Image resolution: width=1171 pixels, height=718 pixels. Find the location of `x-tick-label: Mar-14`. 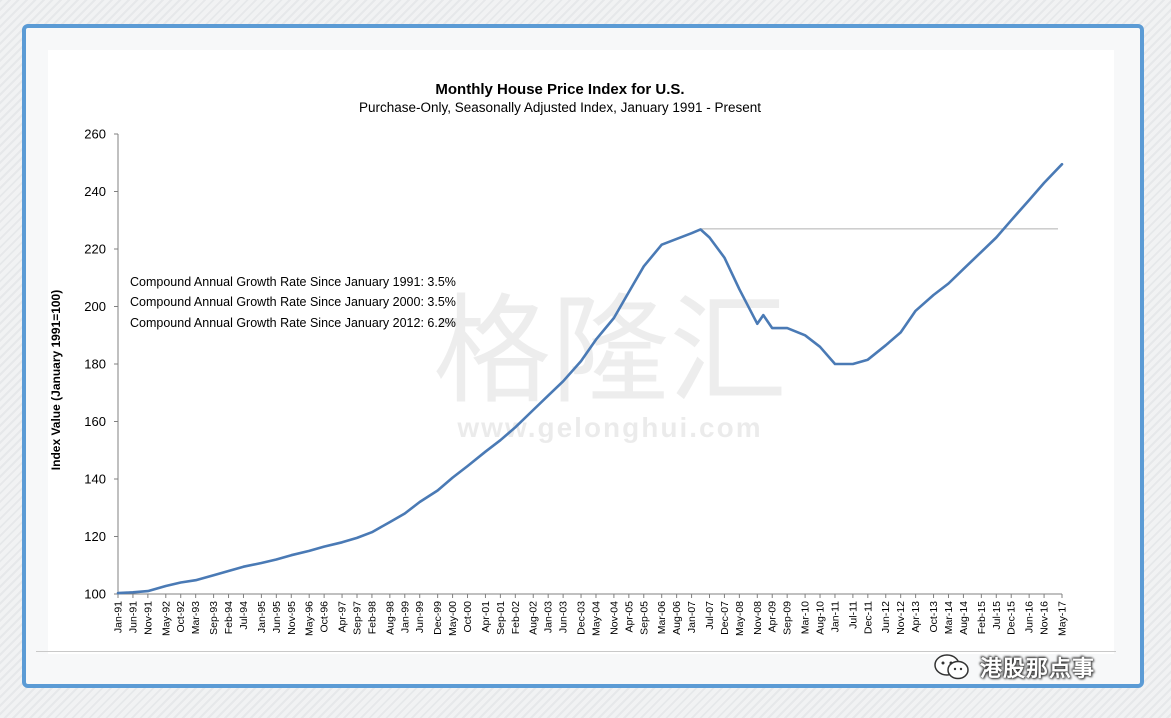

x-tick-label: Mar-14 is located at coordinates (949, 617).